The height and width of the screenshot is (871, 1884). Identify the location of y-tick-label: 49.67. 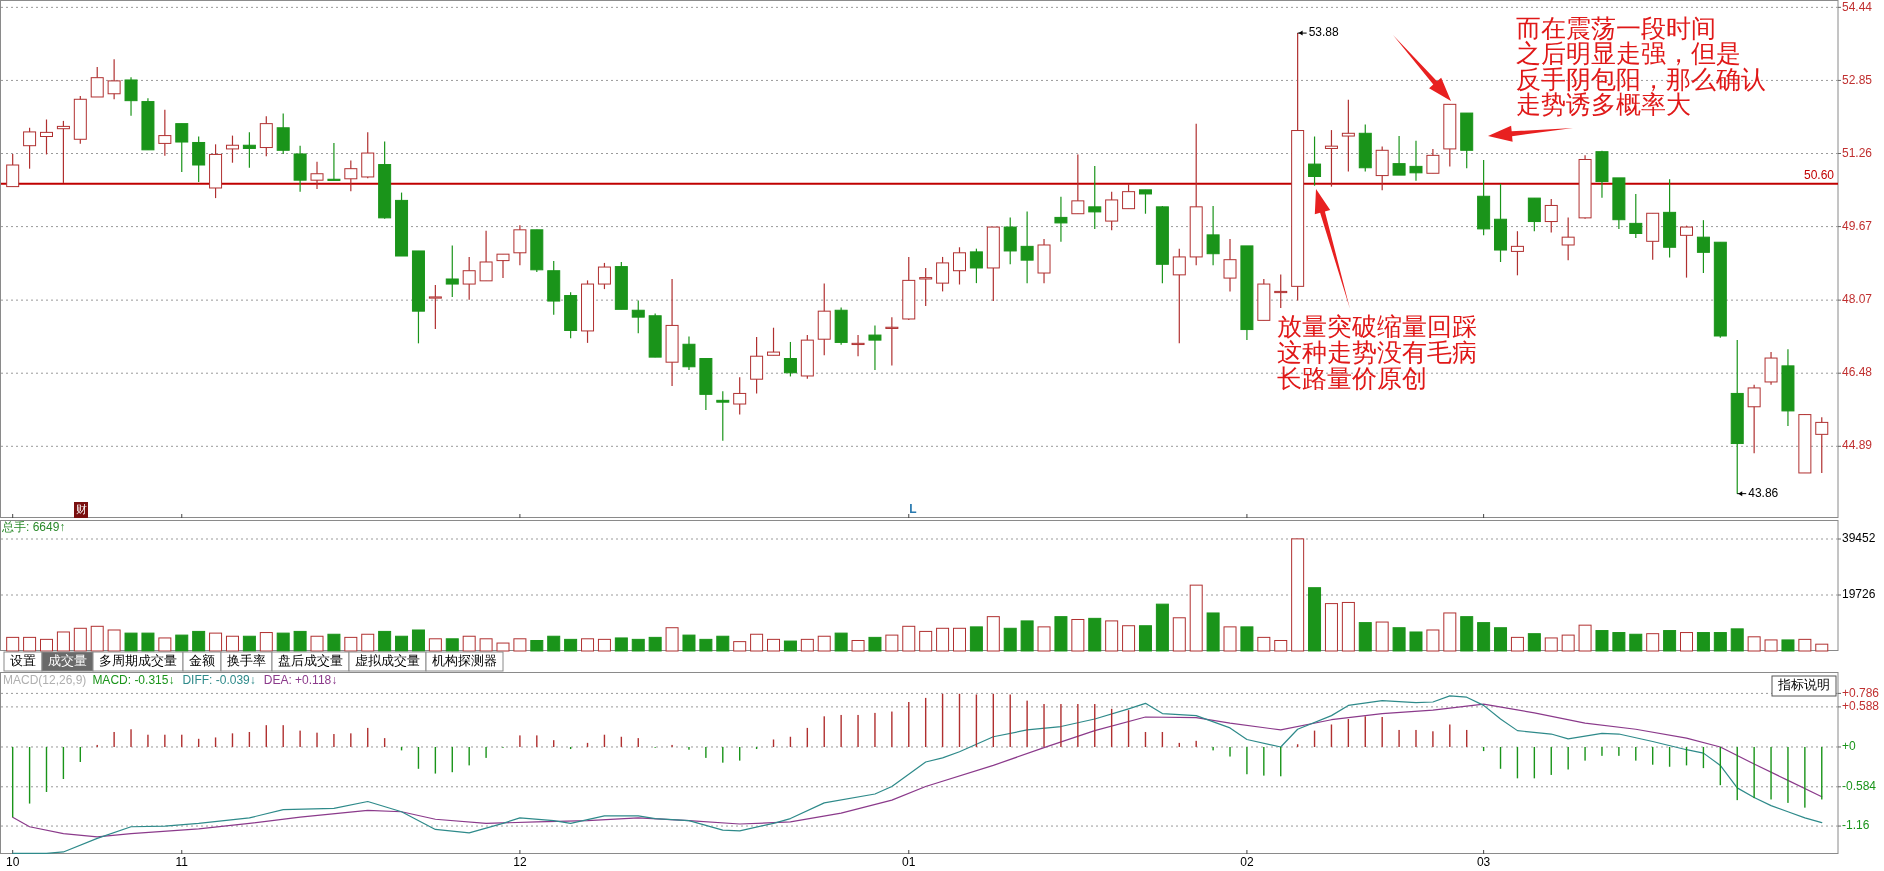
(1857, 225).